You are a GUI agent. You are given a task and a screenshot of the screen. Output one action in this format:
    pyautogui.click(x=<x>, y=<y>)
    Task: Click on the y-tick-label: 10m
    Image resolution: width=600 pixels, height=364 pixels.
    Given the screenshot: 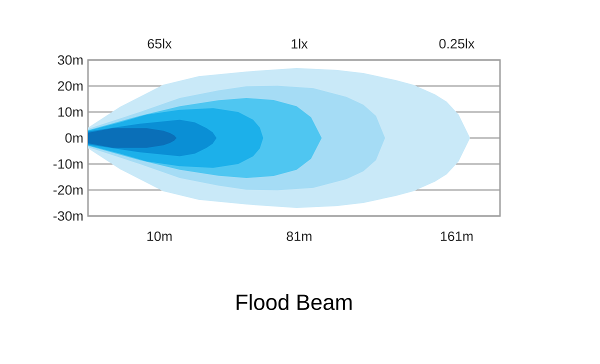 What is the action you would take?
    pyautogui.click(x=70, y=112)
    